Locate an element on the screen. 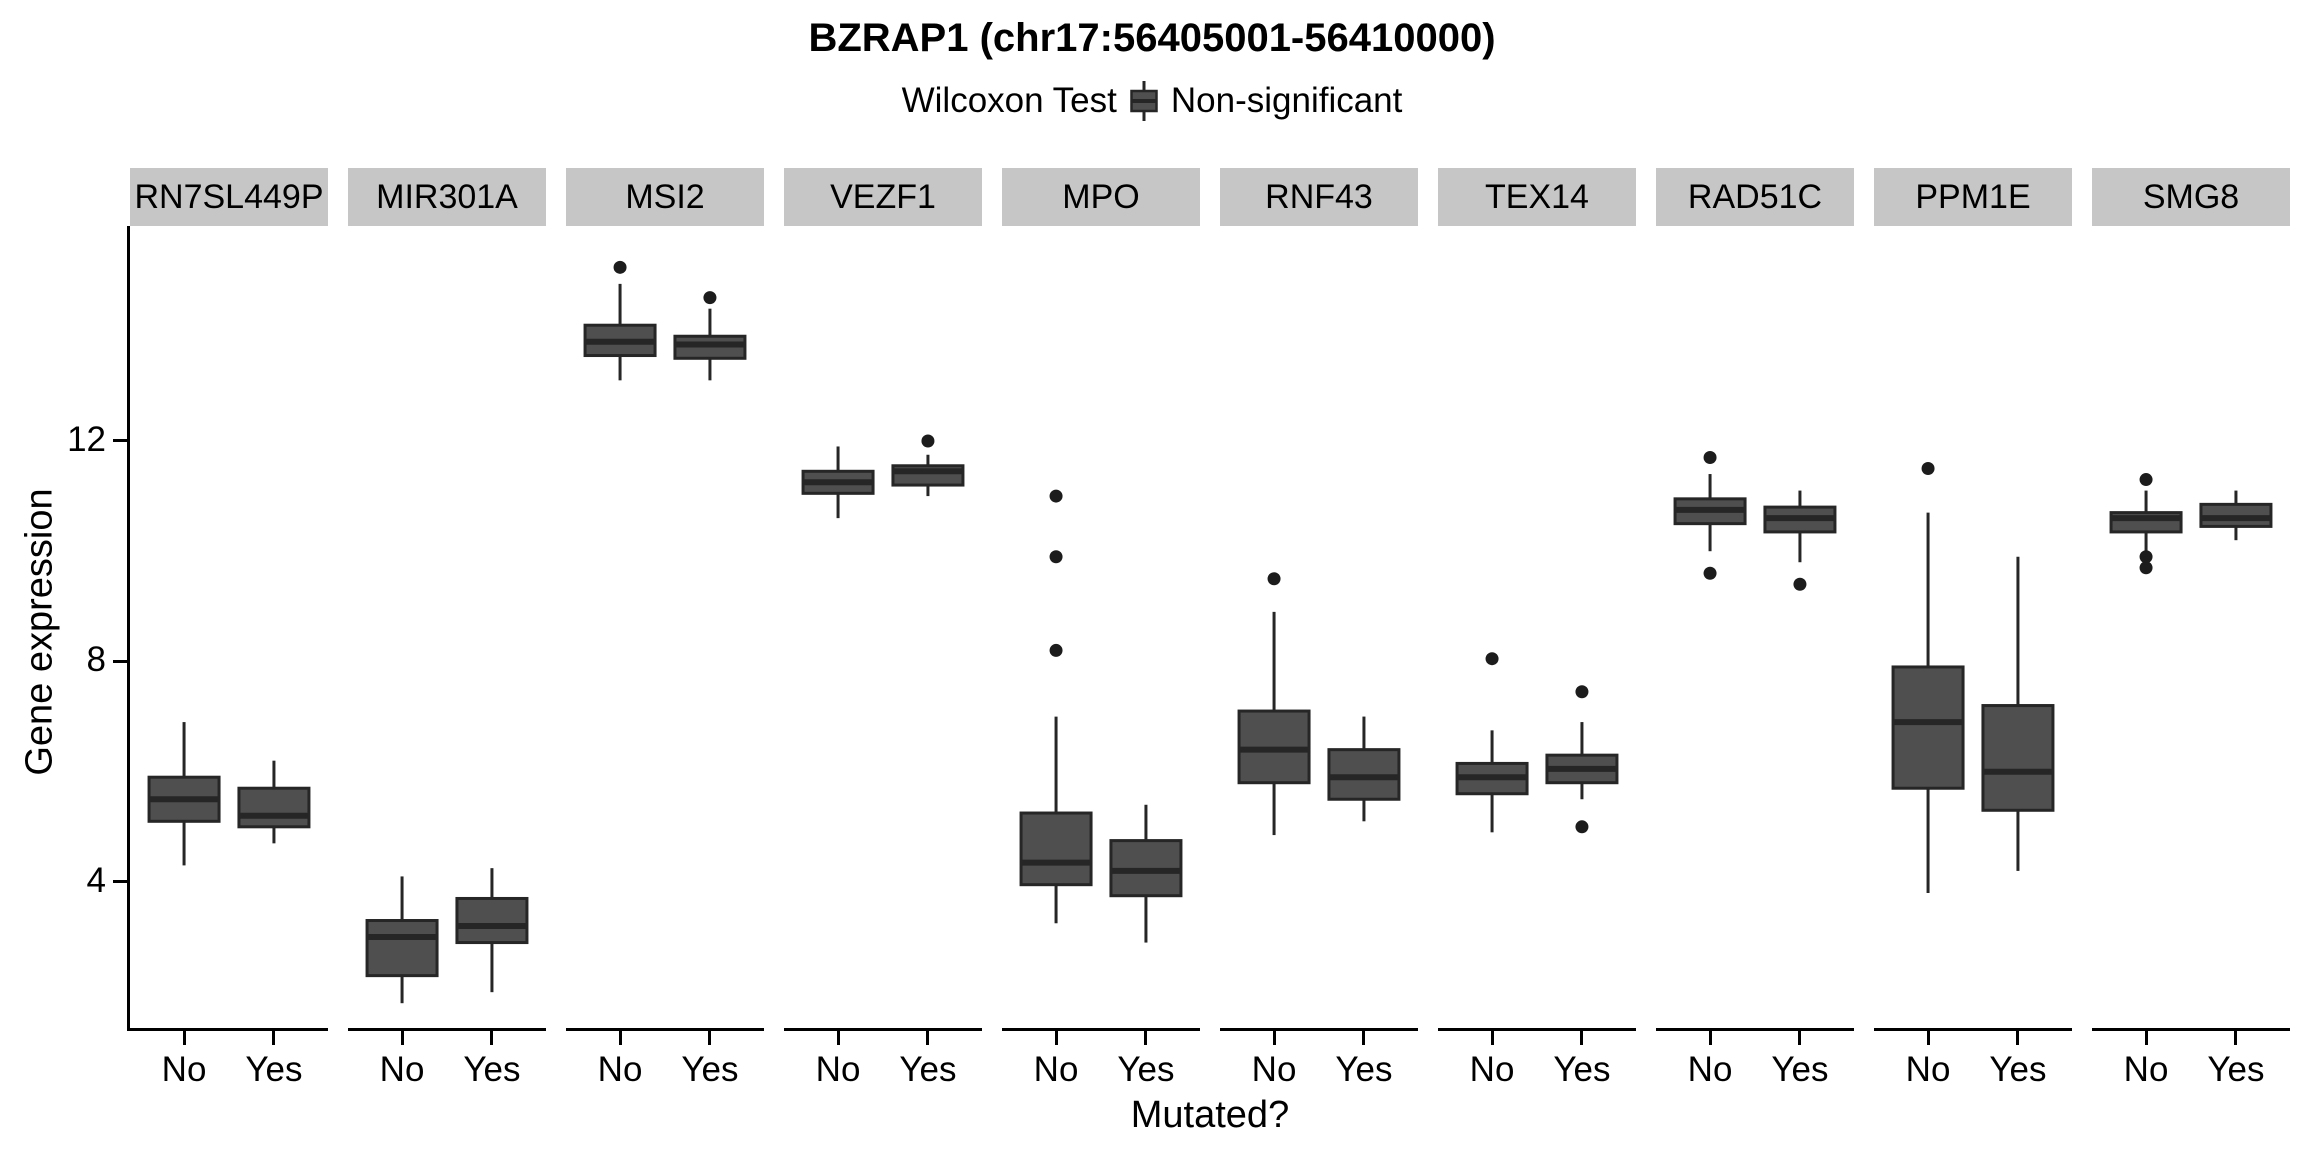 The image size is (2304, 1152). facet-strip-label: RN7SL449P is located at coordinates (229, 196).